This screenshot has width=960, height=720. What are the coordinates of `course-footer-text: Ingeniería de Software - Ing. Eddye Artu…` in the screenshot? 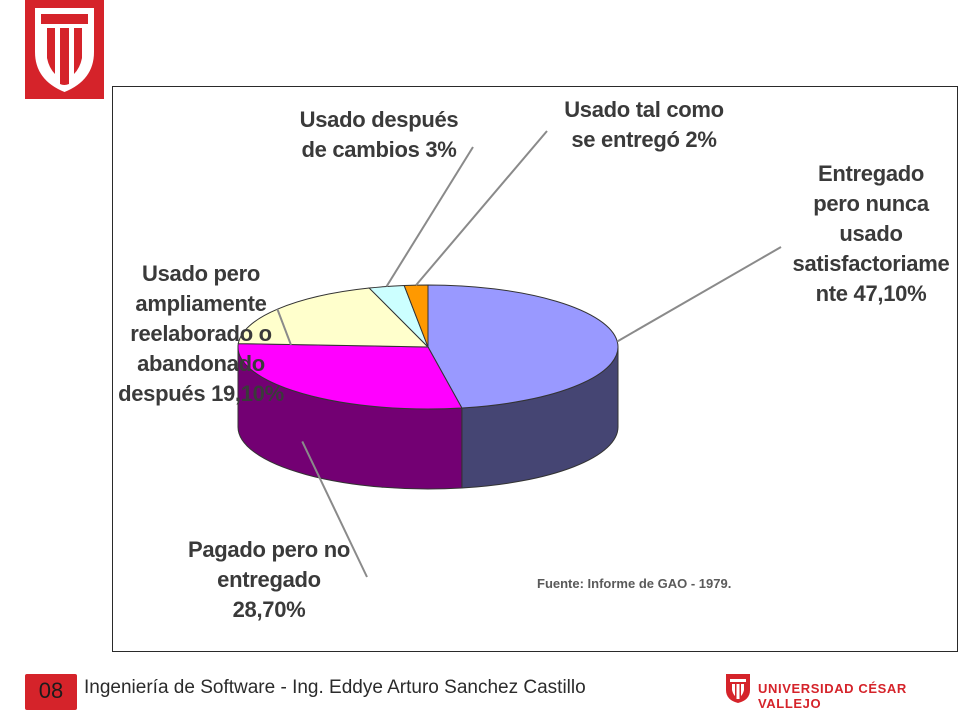 It's located at (335, 687).